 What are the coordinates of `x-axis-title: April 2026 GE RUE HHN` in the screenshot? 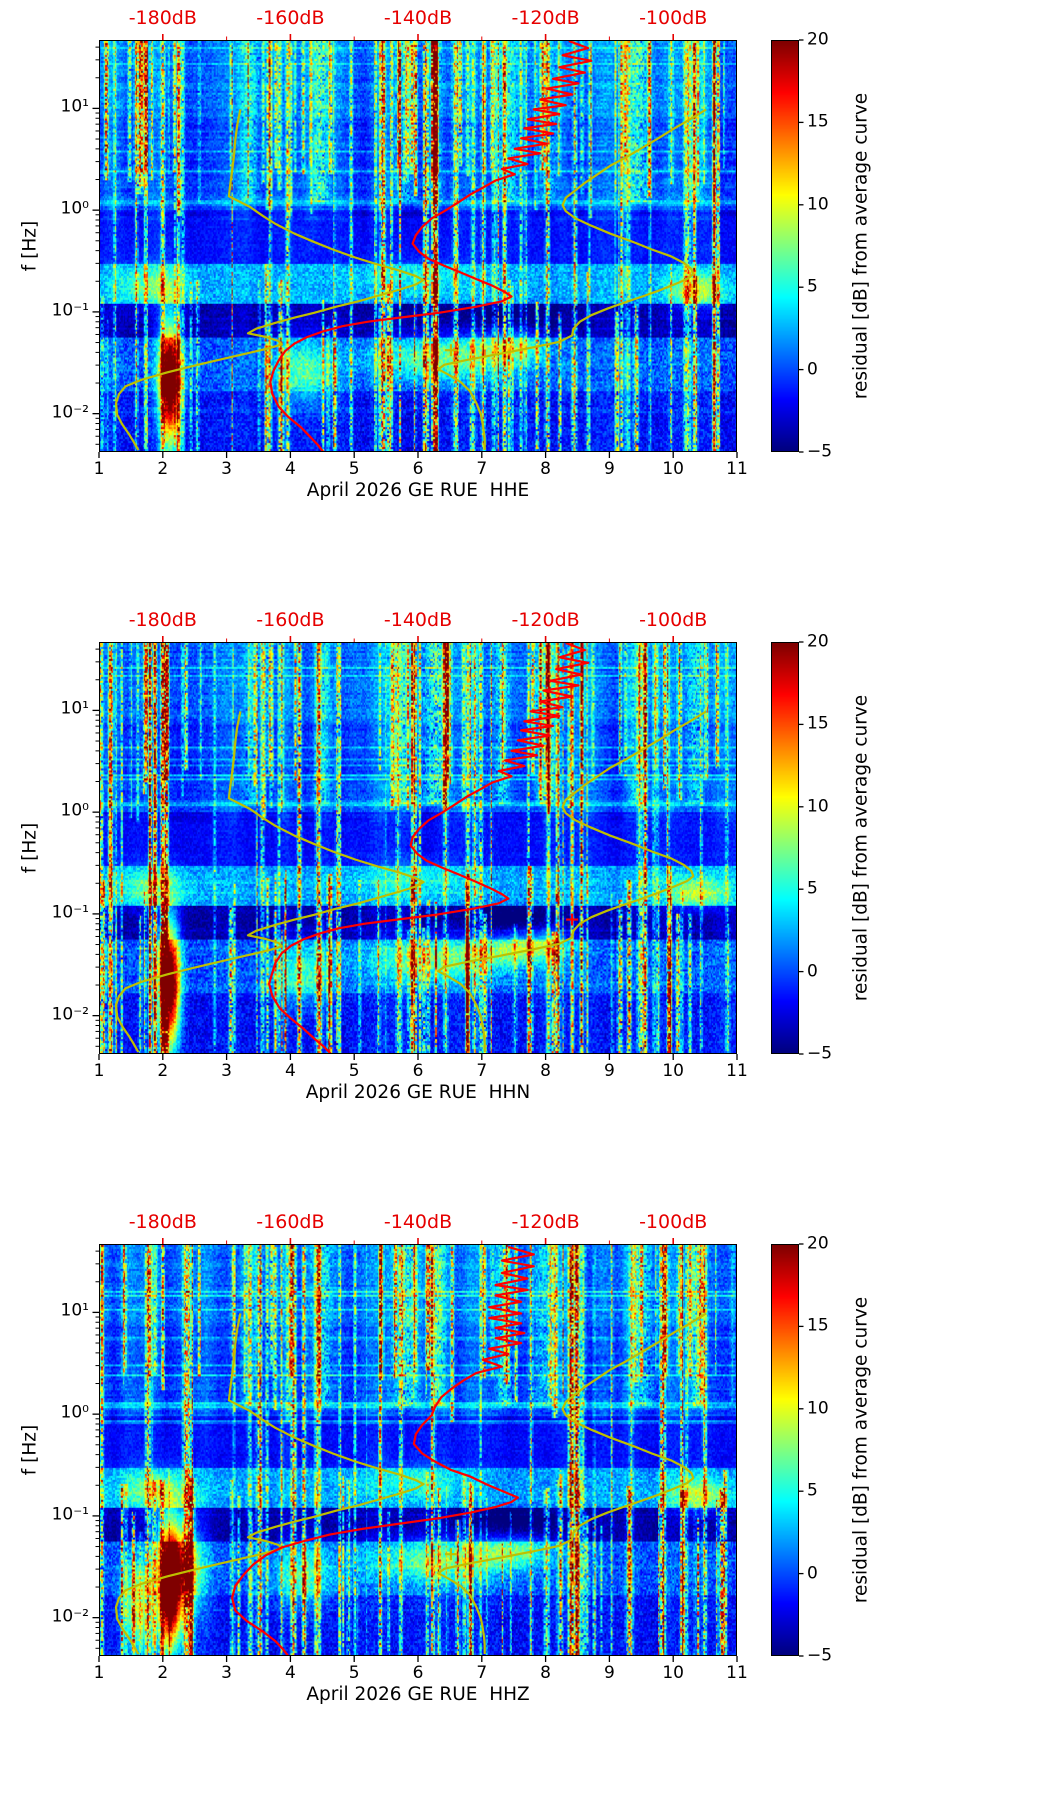 It's located at (418, 1092).